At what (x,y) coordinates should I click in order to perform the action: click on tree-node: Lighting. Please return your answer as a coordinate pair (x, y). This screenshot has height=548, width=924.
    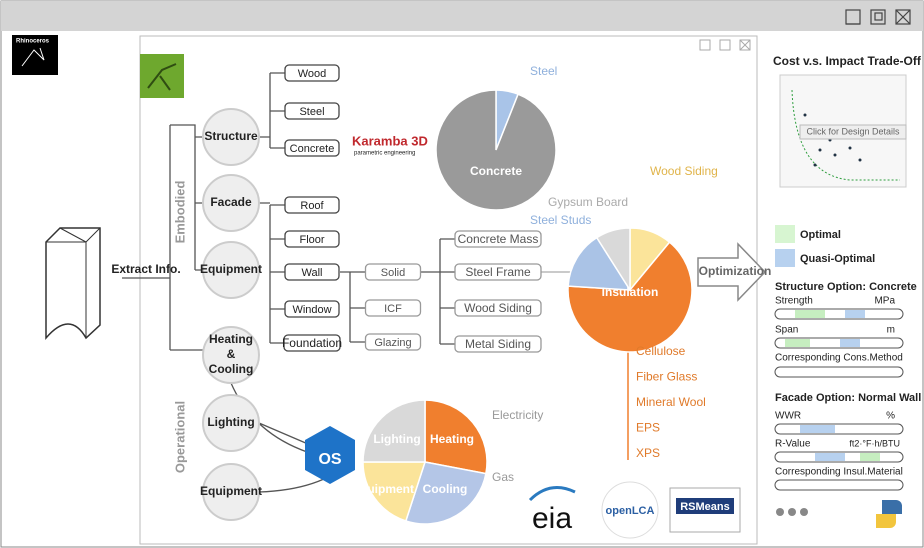
    Looking at the image, I should click on (231, 423).